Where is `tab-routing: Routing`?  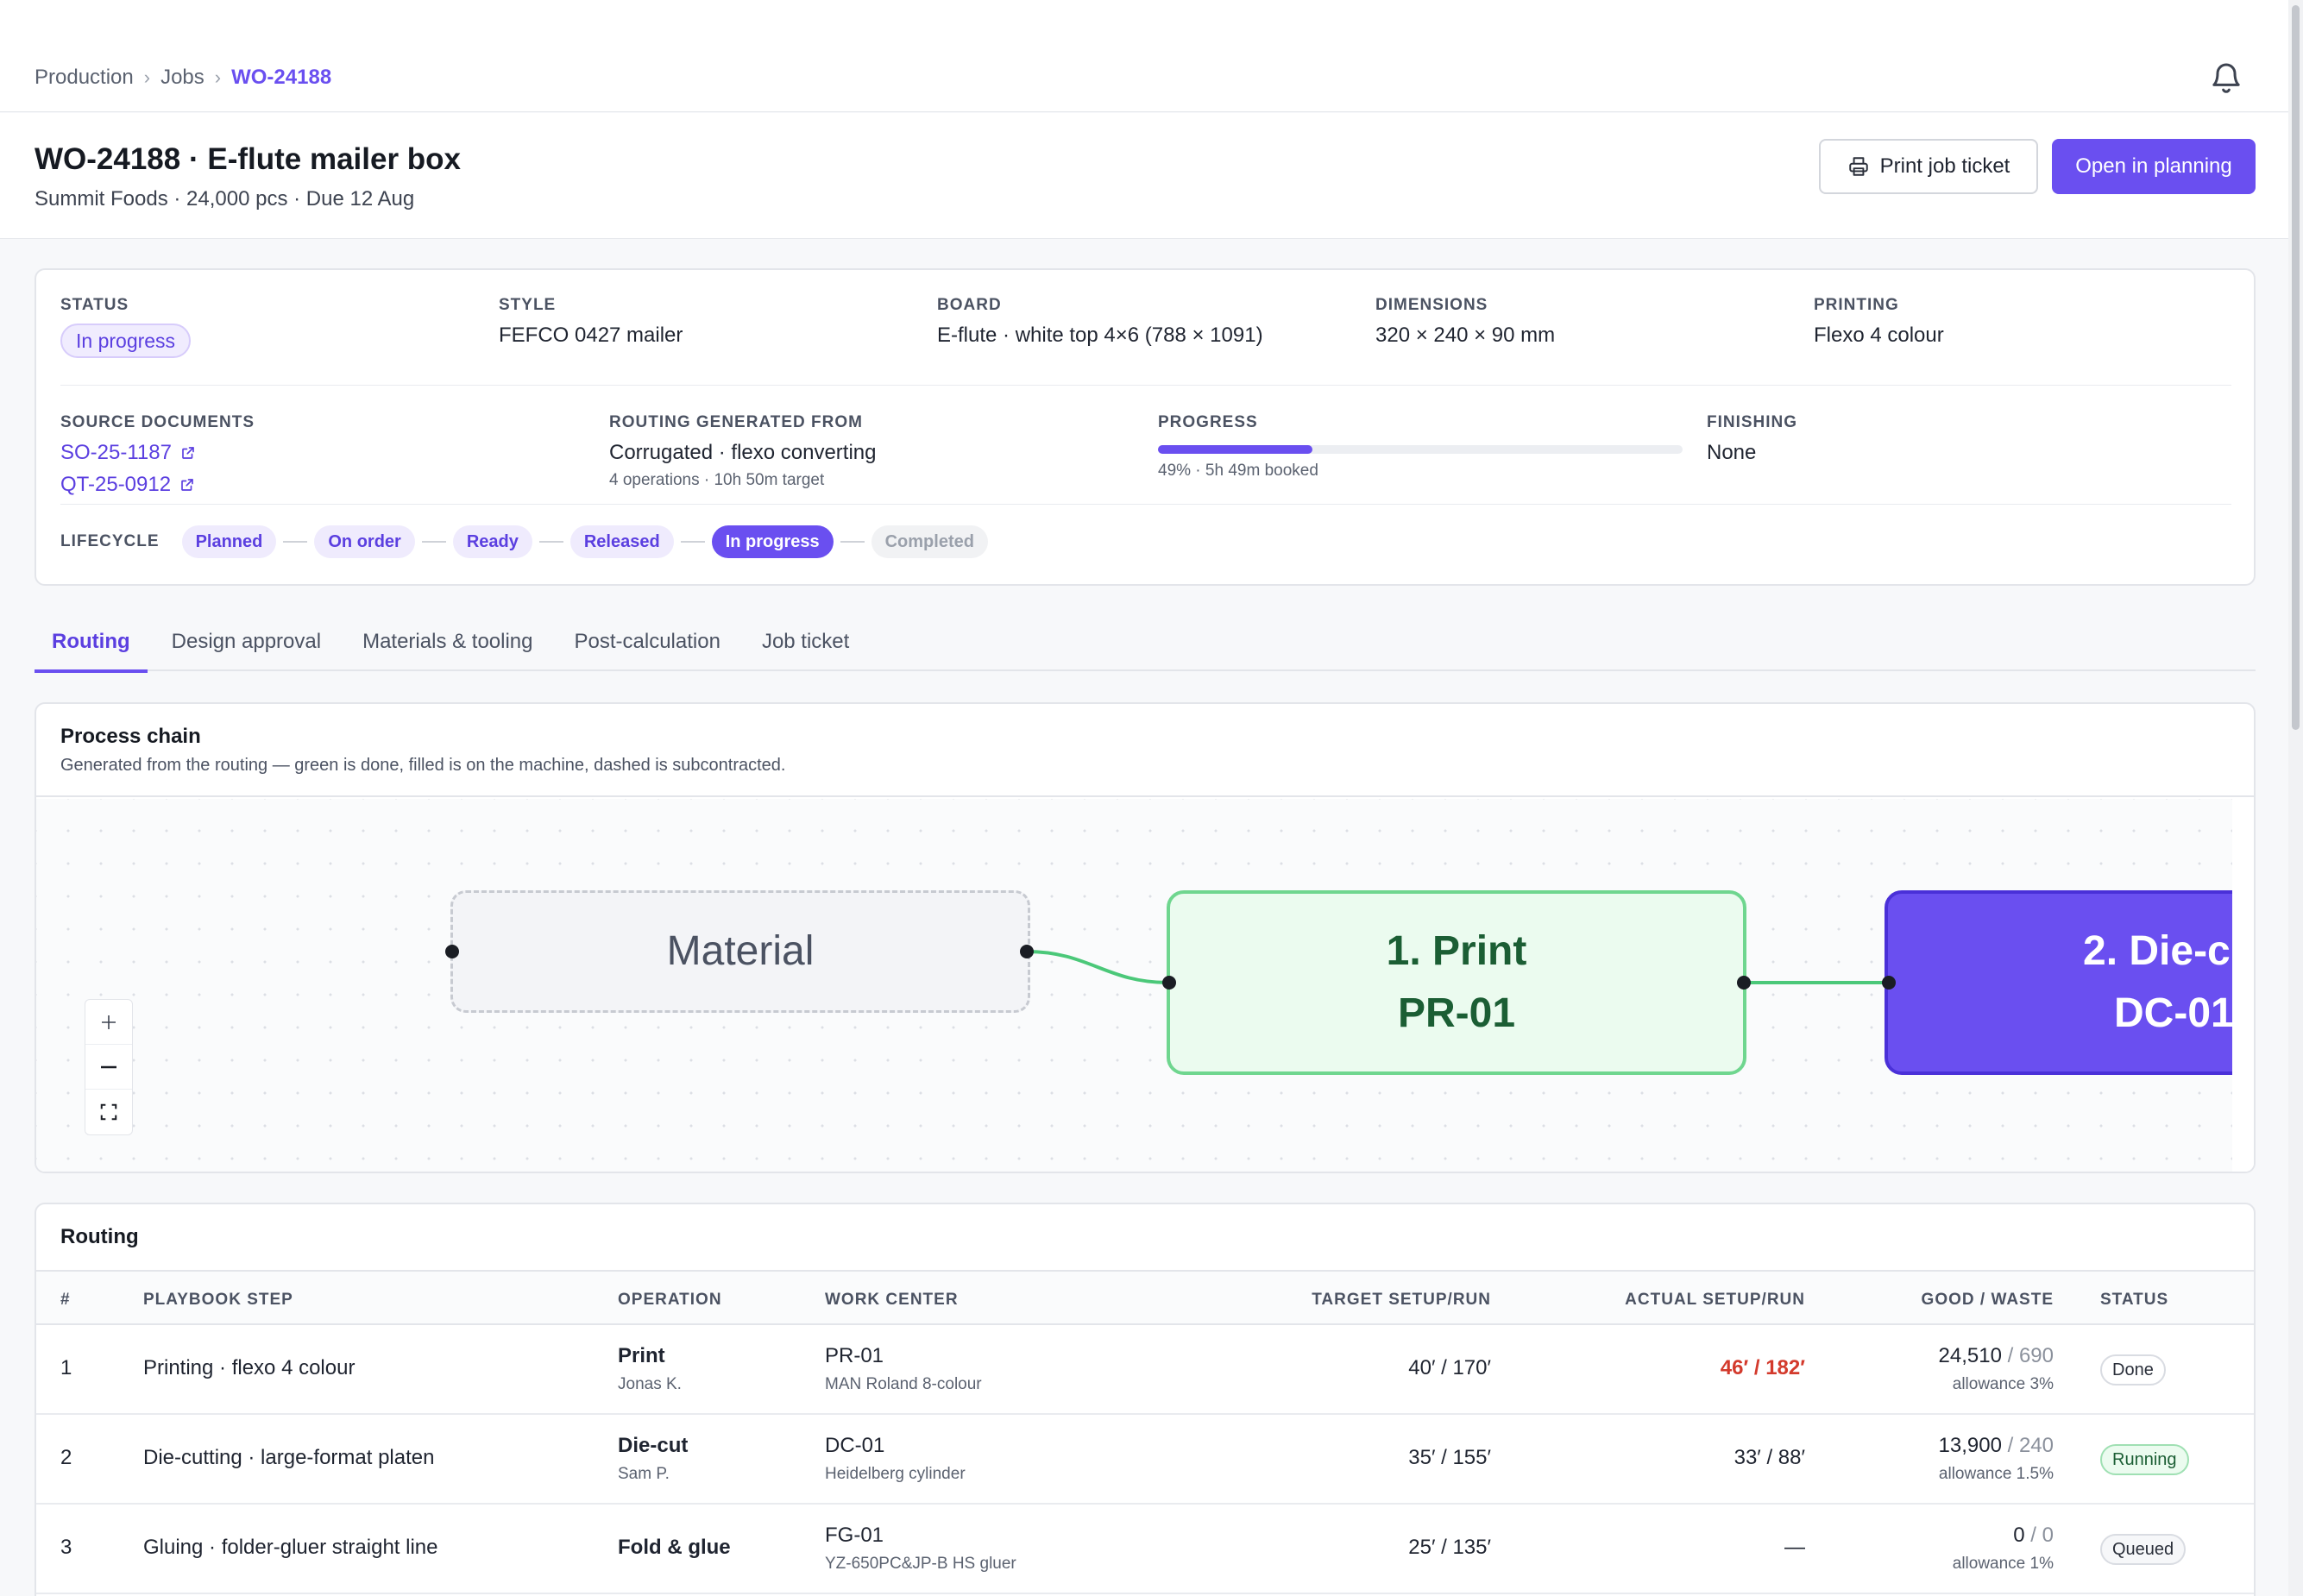
tab-routing: Routing is located at coordinates (91, 646).